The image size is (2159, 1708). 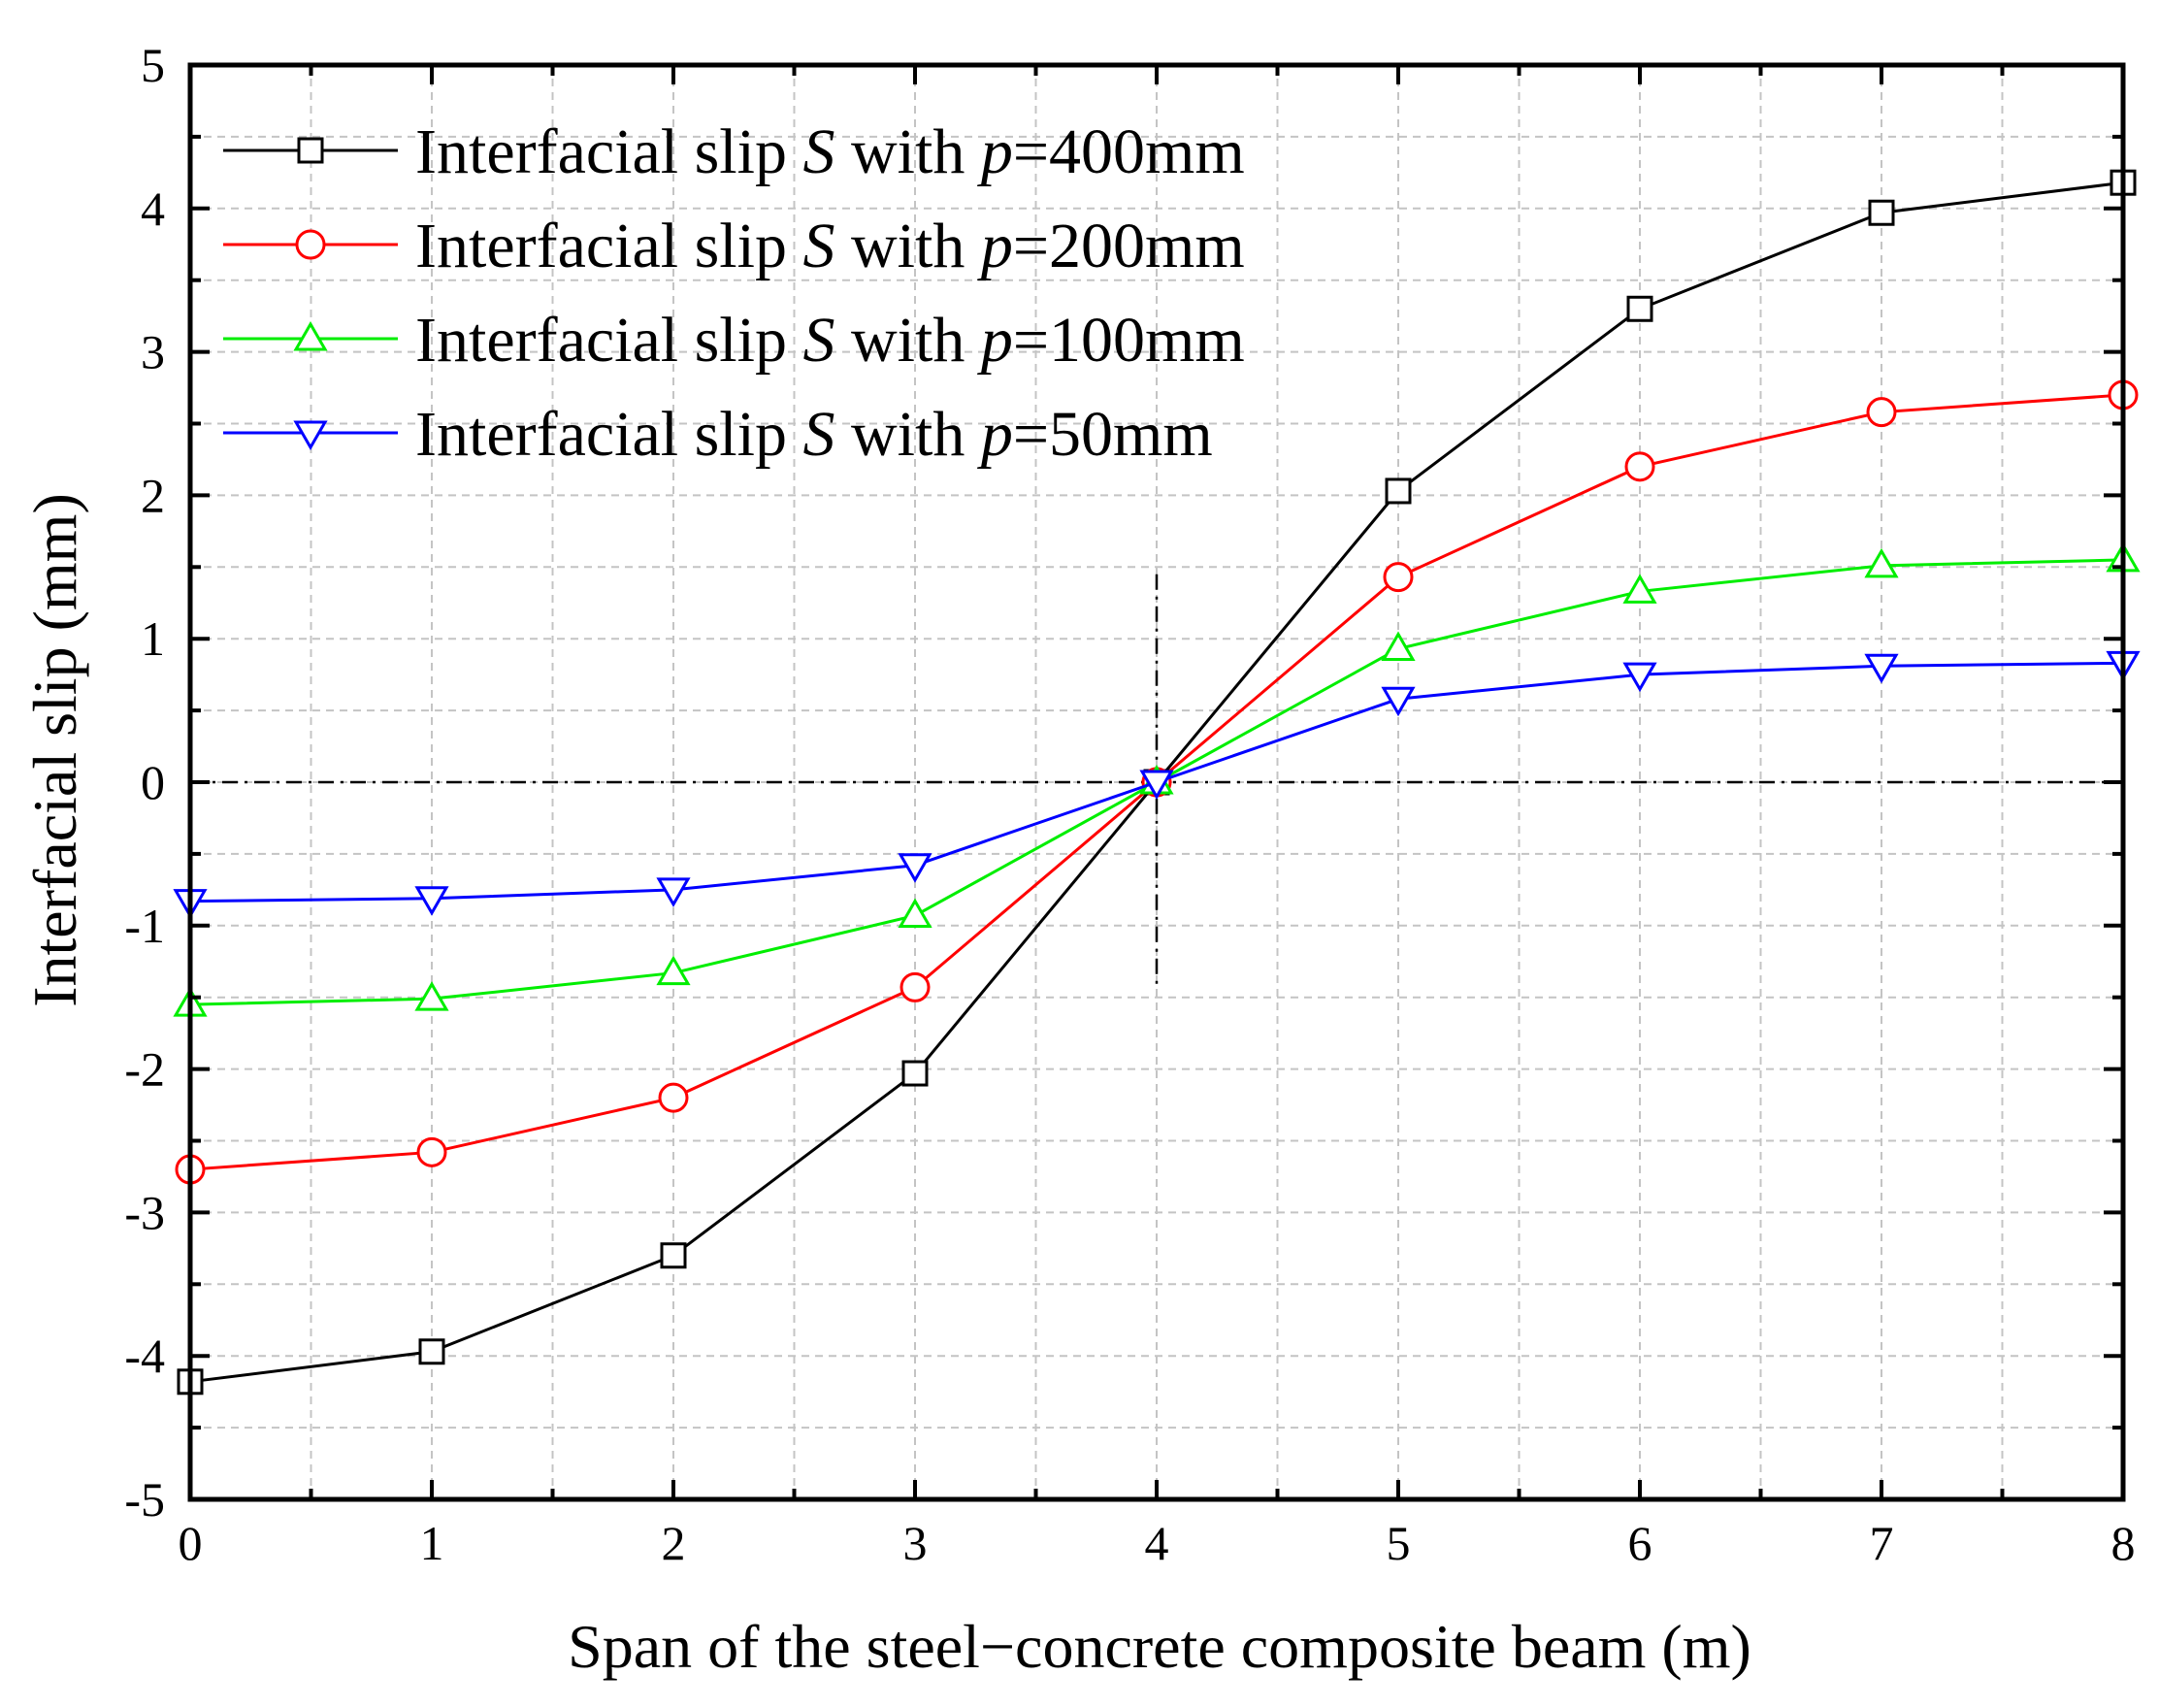 I want to click on legend-item-100: Interfacial slip S with p=100mm, so click(x=734, y=340).